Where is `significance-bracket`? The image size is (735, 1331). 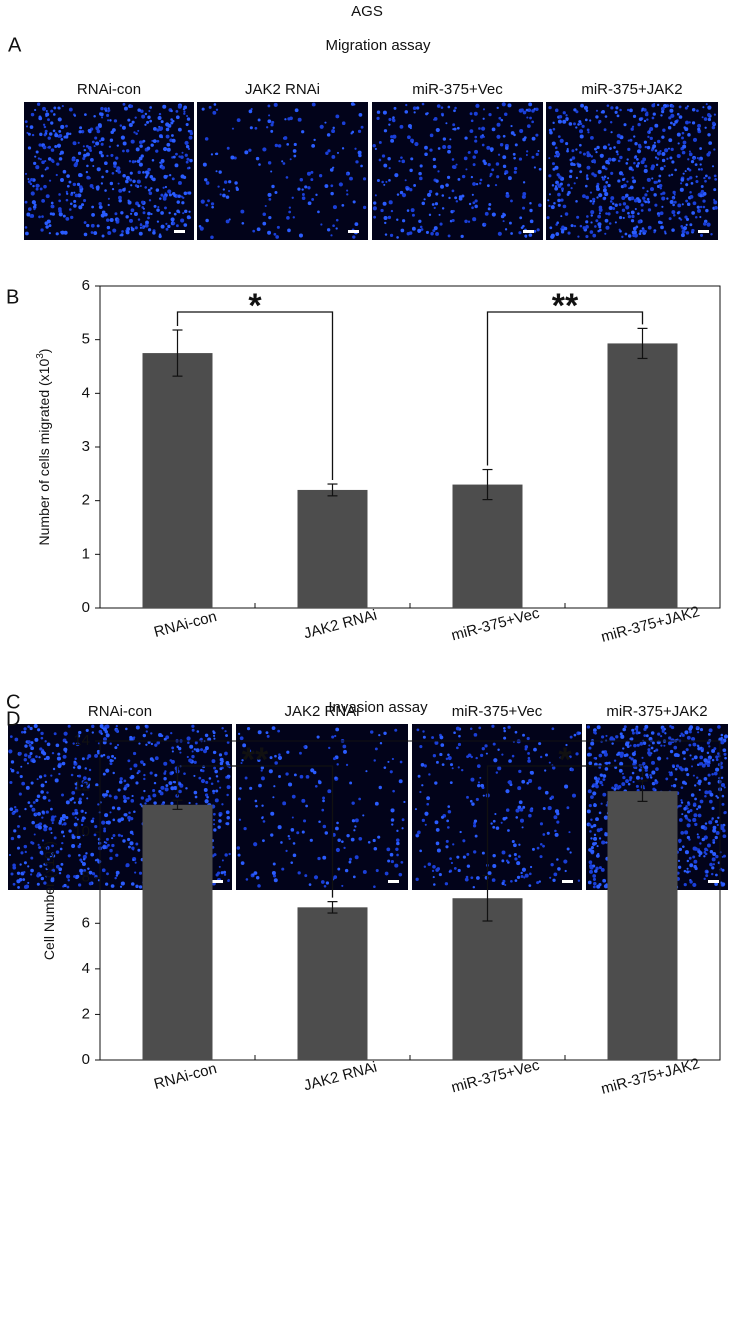
significance-bracket is located at coordinates (255, 831).